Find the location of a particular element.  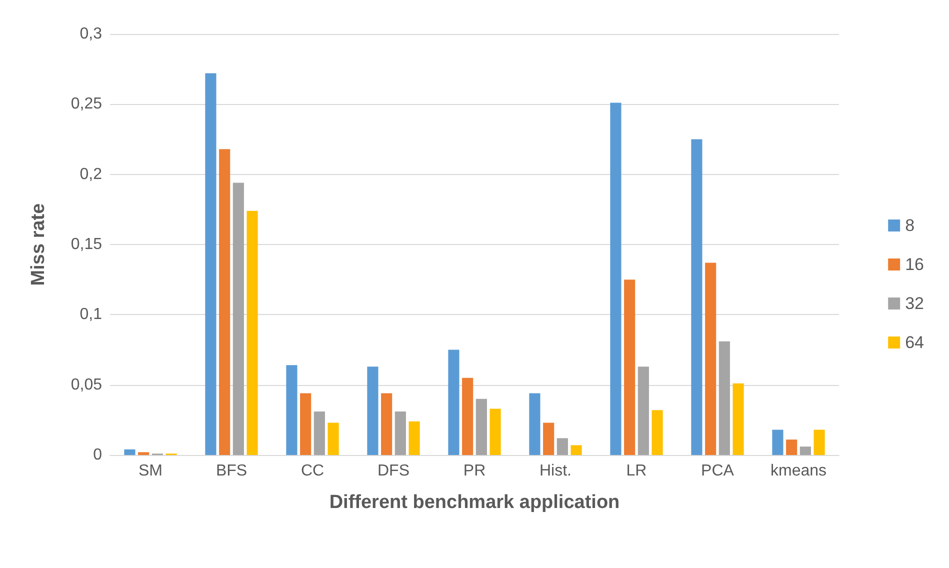

x-tick-label: LR is located at coordinates (636, 471).